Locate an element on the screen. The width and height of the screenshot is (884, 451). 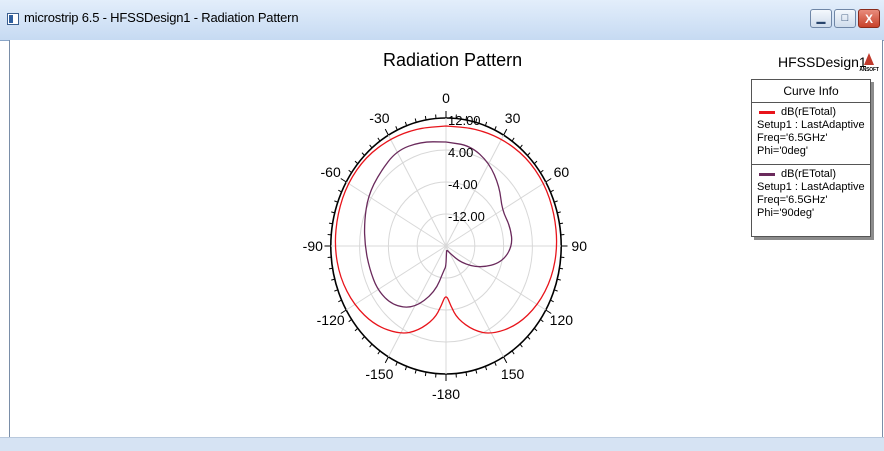
radial-label: 12.00 is located at coordinates (464, 120).